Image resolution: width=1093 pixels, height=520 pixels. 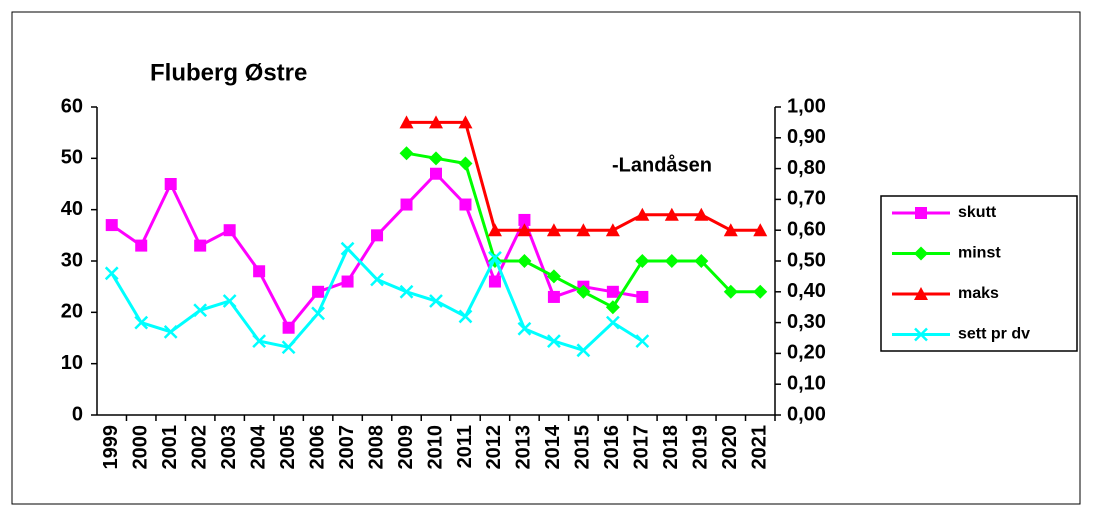 What do you see at coordinates (806, 229) in the screenshot?
I see `y2-tick-label: 0,60` at bounding box center [806, 229].